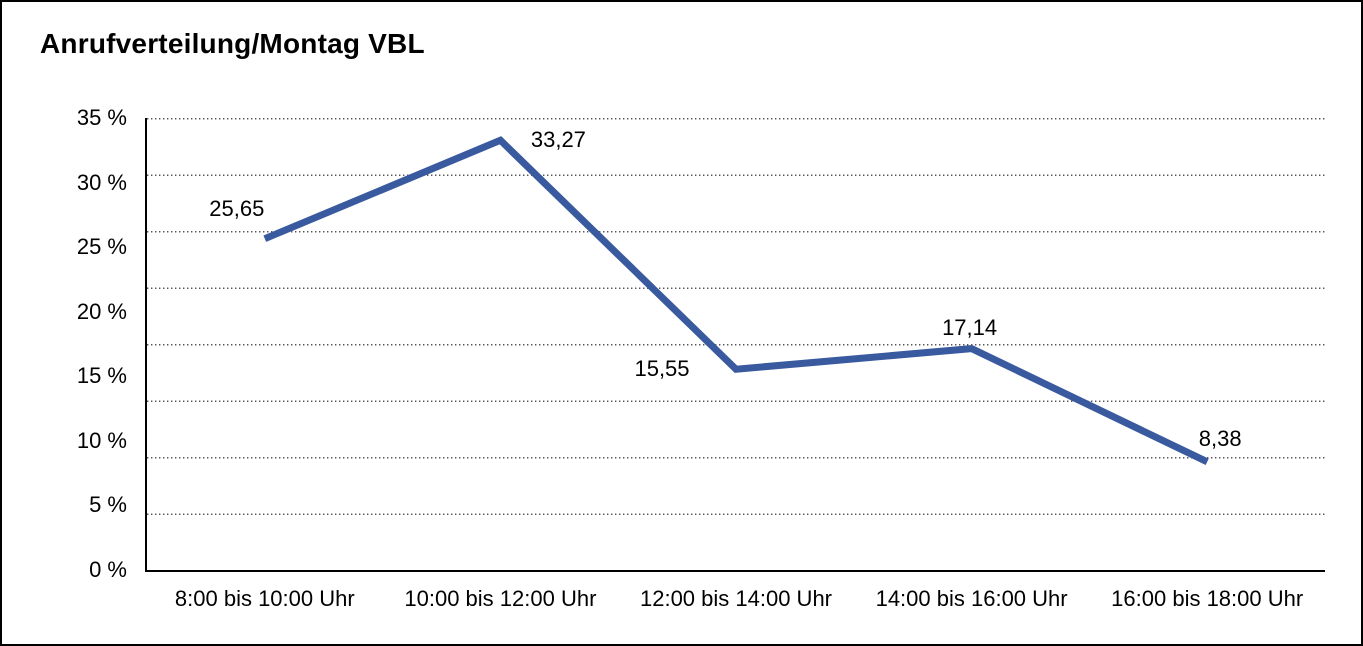 The width and height of the screenshot is (1363, 646). What do you see at coordinates (108, 505) in the screenshot?
I see `y-tick-label: 5 %` at bounding box center [108, 505].